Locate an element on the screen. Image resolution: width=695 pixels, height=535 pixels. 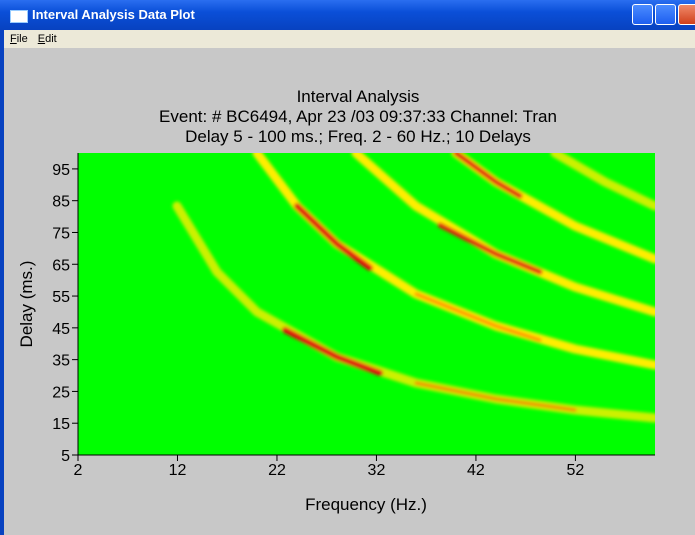
y-tick-label: 75 is located at coordinates (61, 233).